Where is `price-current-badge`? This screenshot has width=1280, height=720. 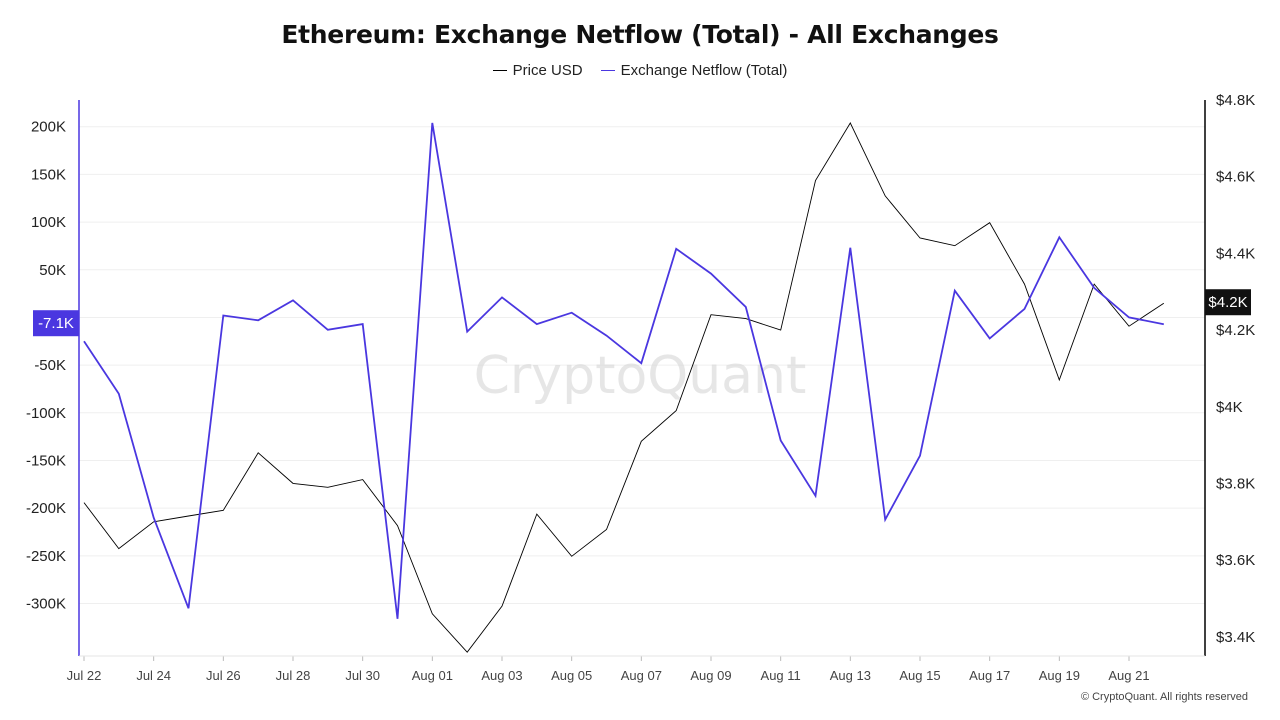 price-current-badge is located at coordinates (1228, 302).